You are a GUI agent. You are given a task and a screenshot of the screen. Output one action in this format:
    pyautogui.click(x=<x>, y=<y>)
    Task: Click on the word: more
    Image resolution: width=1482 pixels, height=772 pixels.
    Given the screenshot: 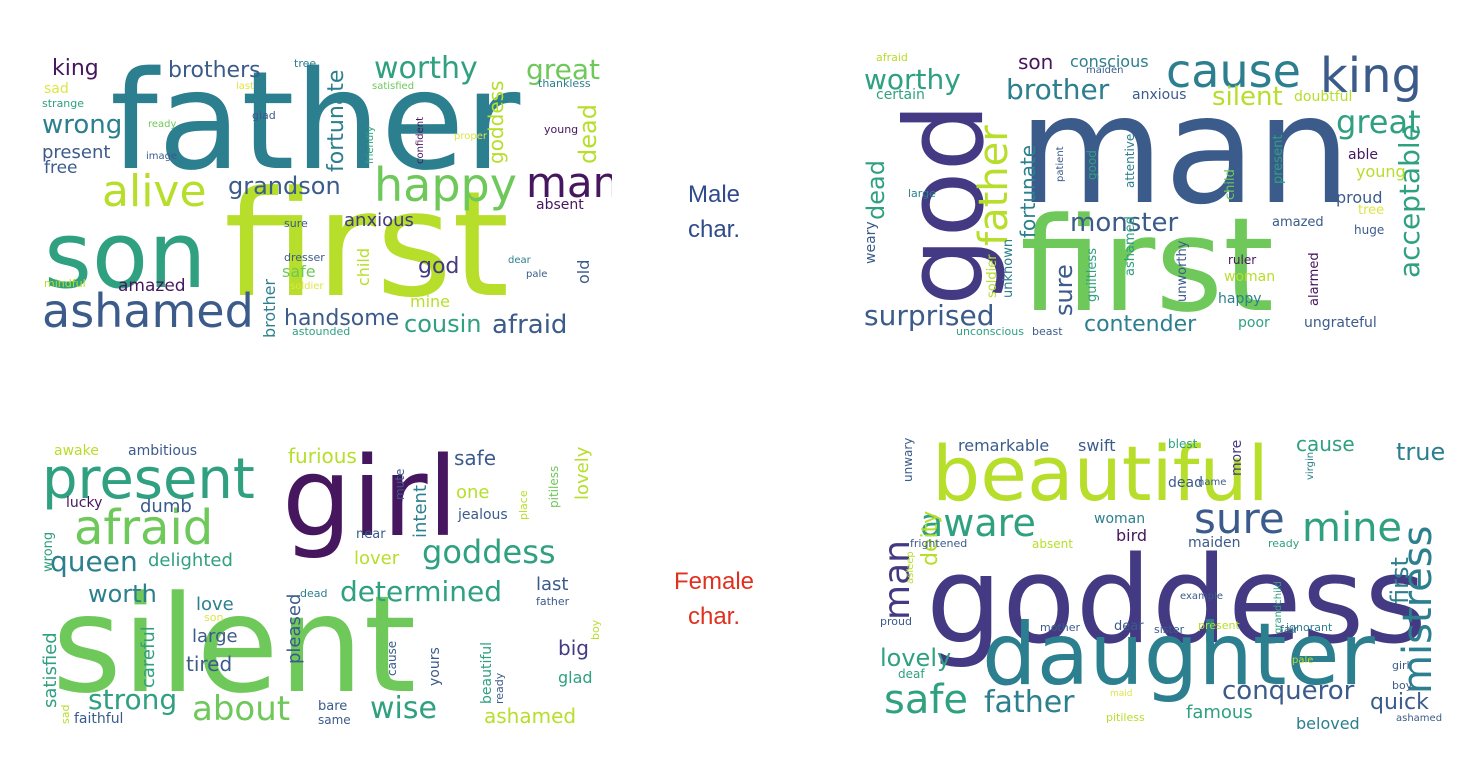 What is the action you would take?
    pyautogui.click(x=1237, y=457)
    